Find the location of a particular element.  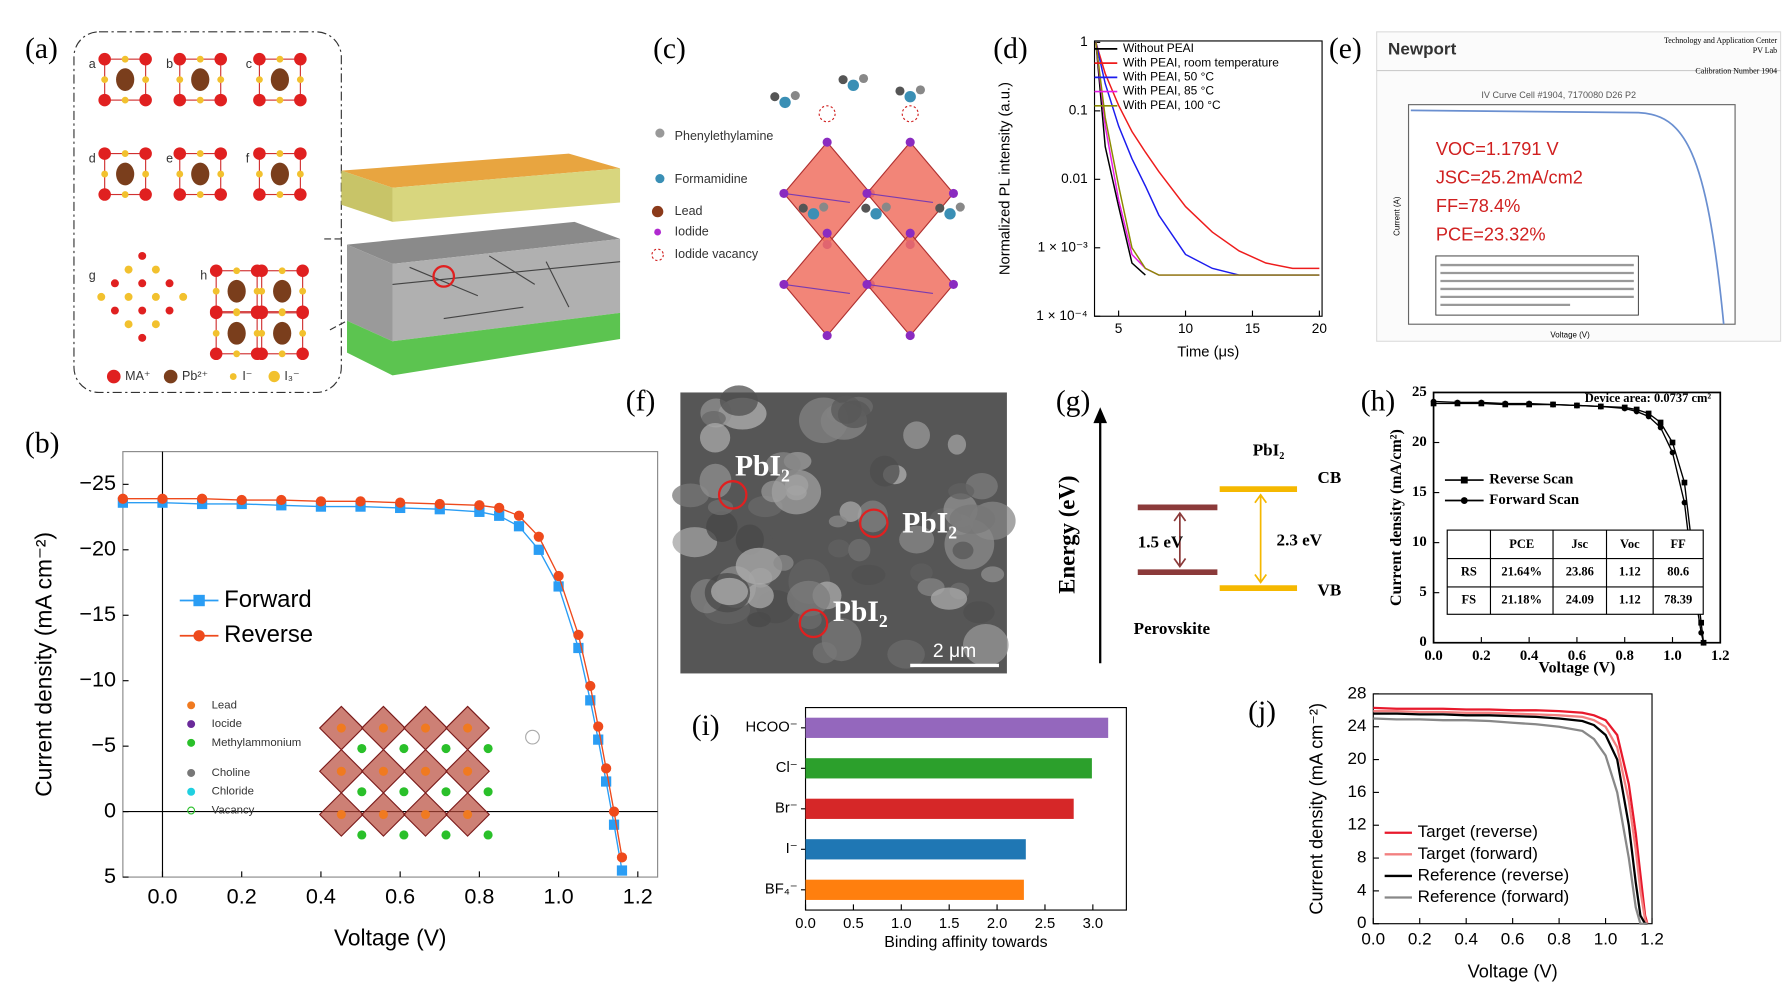

x-tick-label: 0.4 is located at coordinates (1529, 656).